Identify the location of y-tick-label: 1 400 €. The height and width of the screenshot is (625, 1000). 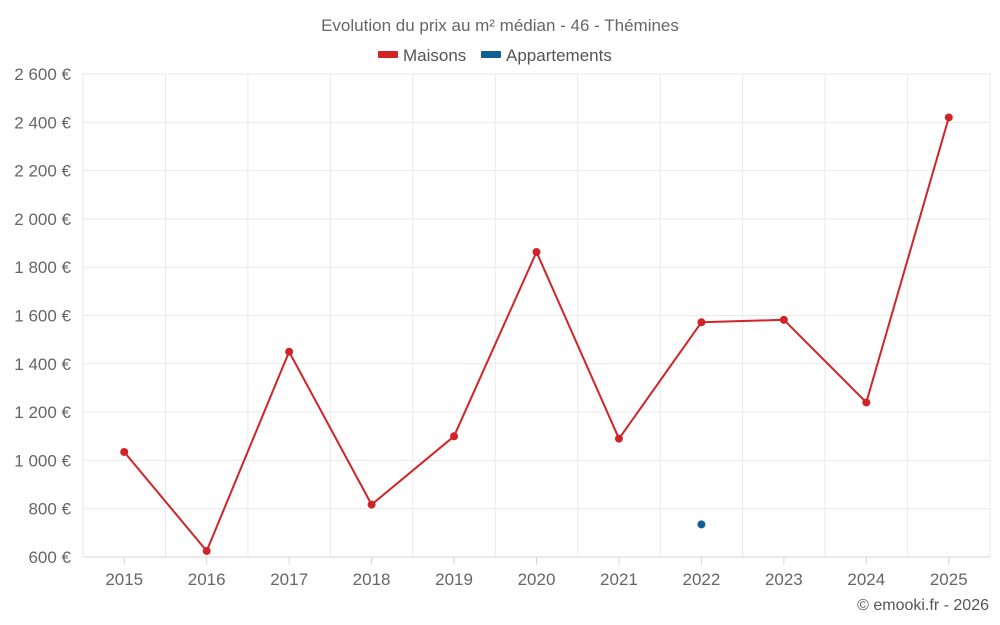
(42, 364).